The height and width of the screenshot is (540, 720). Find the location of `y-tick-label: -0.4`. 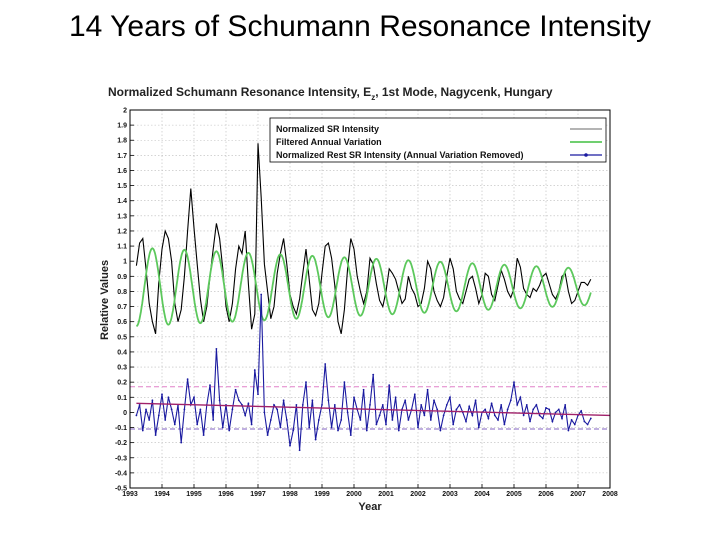

y-tick-label: -0.4 is located at coordinates (121, 473).